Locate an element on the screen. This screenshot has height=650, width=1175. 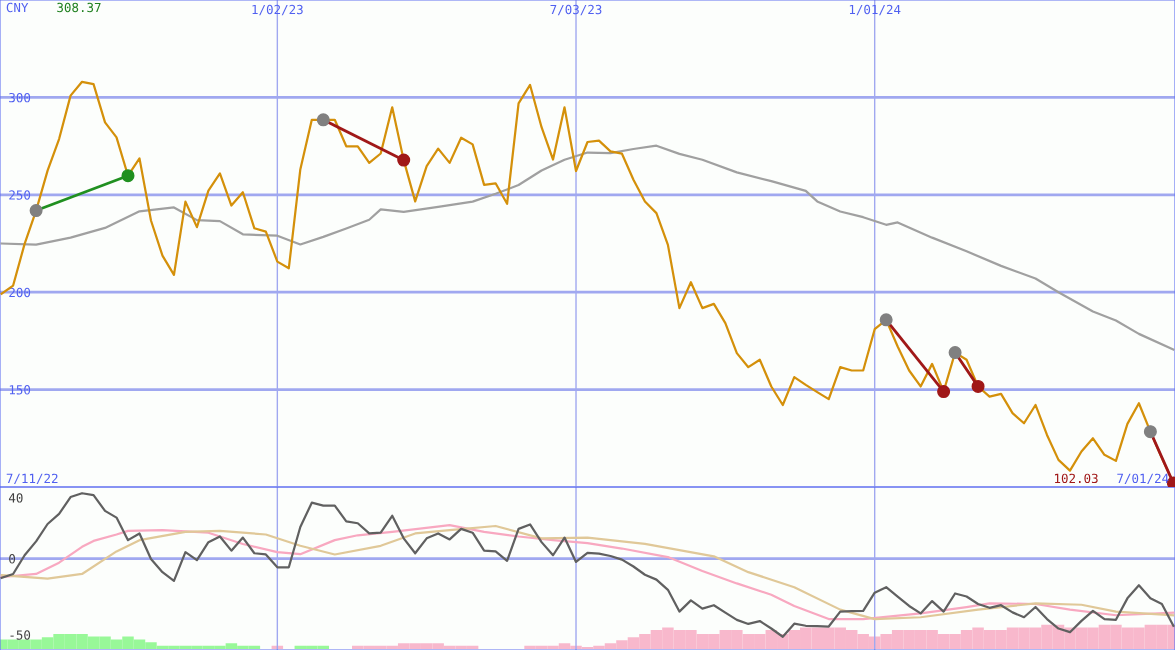
y-tick-label: -50 is located at coordinates (20, 635).